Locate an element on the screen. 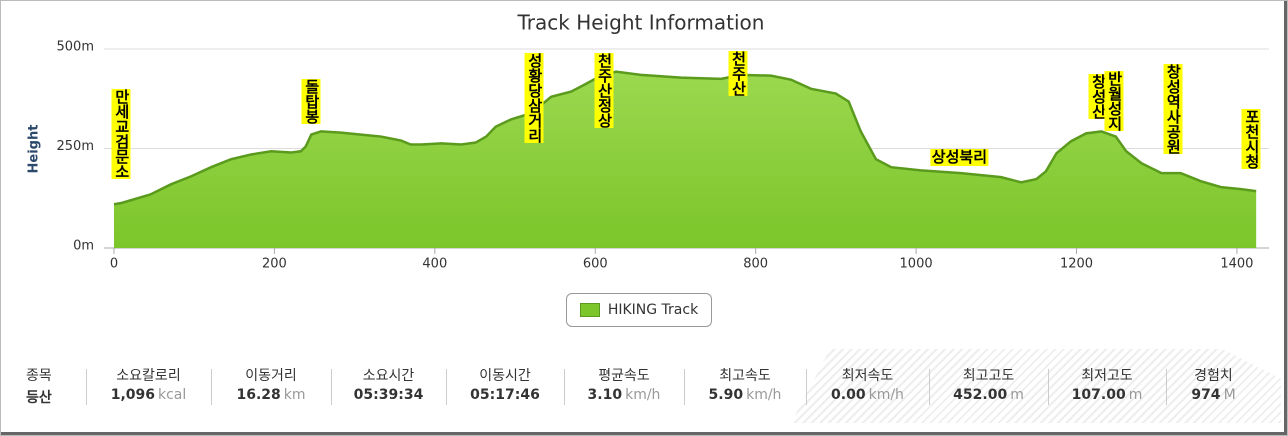 Image resolution: width=1288 pixels, height=436 pixels. legend-item: HIKING Track is located at coordinates (639, 310).